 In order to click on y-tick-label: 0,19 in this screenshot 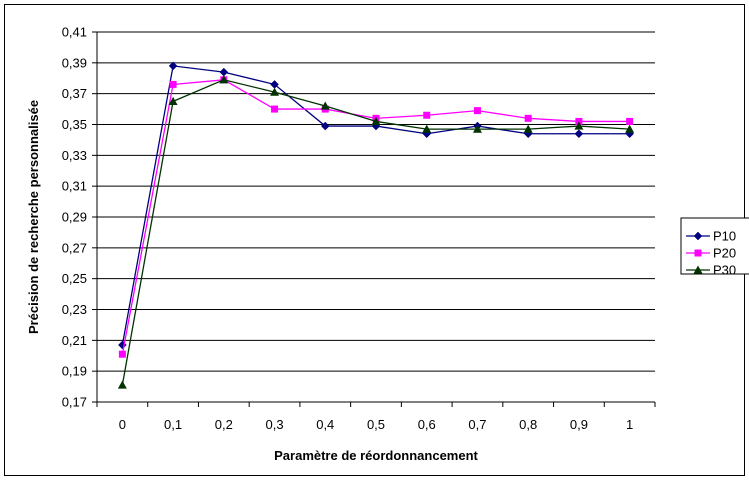, I will do `click(74, 371)`.